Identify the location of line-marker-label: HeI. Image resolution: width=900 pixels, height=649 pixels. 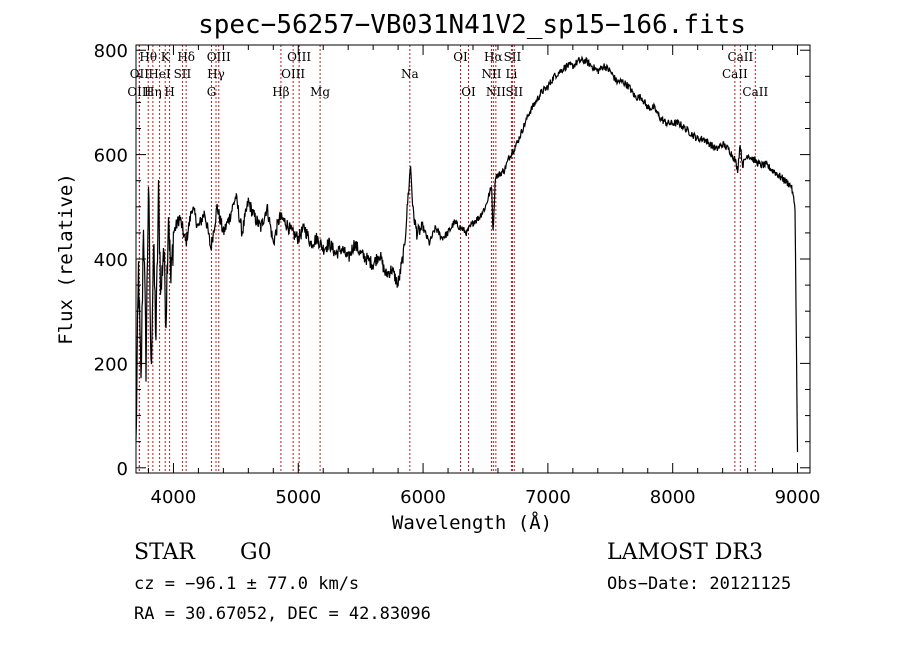
(159, 74).